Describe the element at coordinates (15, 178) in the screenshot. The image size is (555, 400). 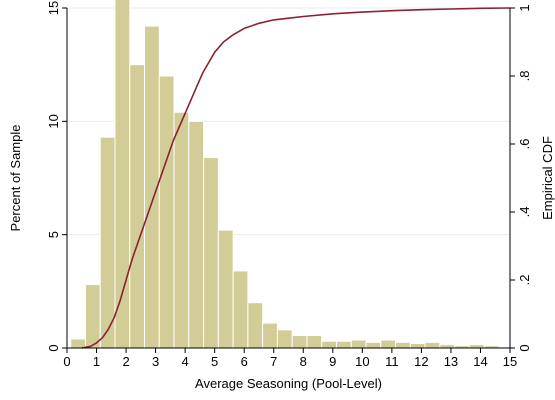
I see `y-axis-title: Percent of Sample` at that location.